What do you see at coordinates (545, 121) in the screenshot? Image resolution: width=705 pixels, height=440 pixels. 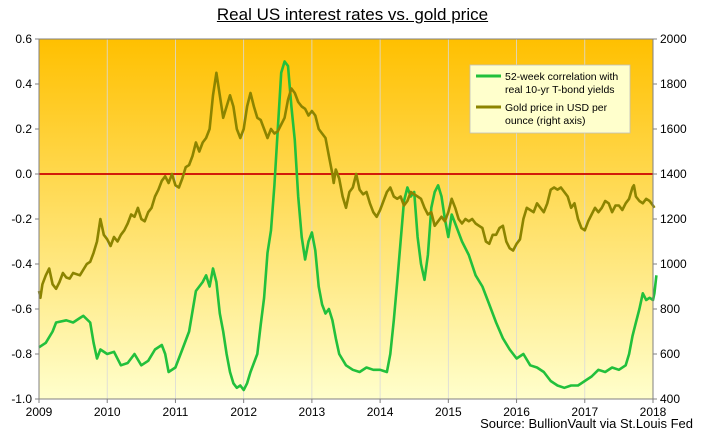 I see `legend-label-gold-line2: ounce (right axis)` at bounding box center [545, 121].